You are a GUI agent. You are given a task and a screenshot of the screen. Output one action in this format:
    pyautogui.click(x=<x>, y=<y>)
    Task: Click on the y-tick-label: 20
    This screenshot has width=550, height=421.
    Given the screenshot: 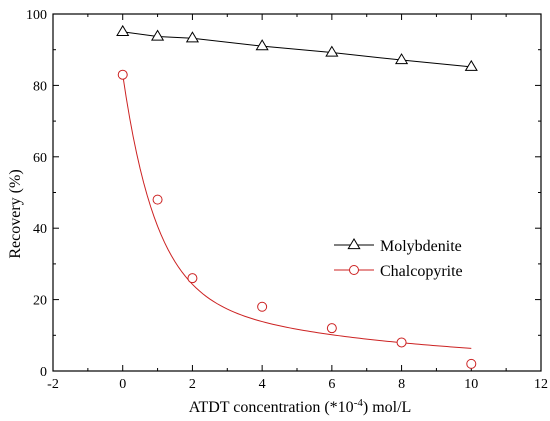 What is the action you would take?
    pyautogui.click(x=40, y=301)
    